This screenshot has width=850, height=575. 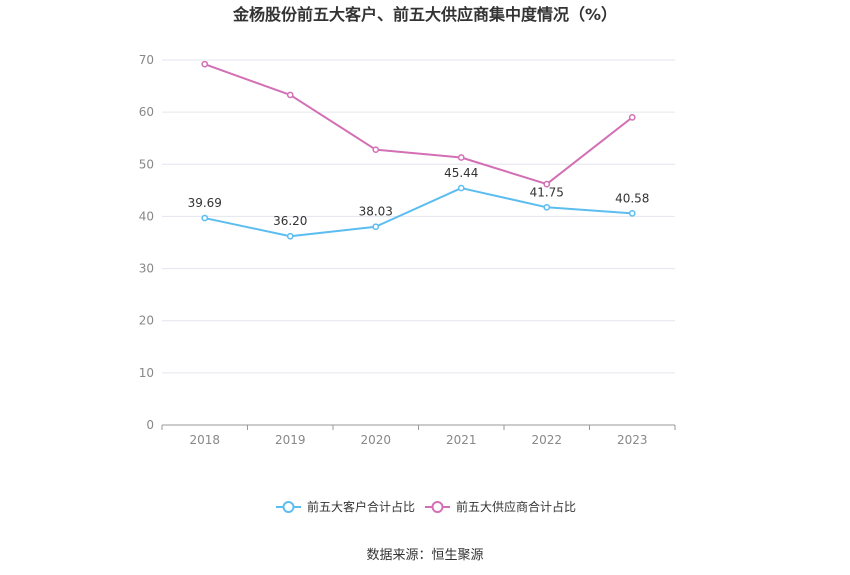 What do you see at coordinates (376, 212) in the screenshot?
I see `data-label: 38.03` at bounding box center [376, 212].